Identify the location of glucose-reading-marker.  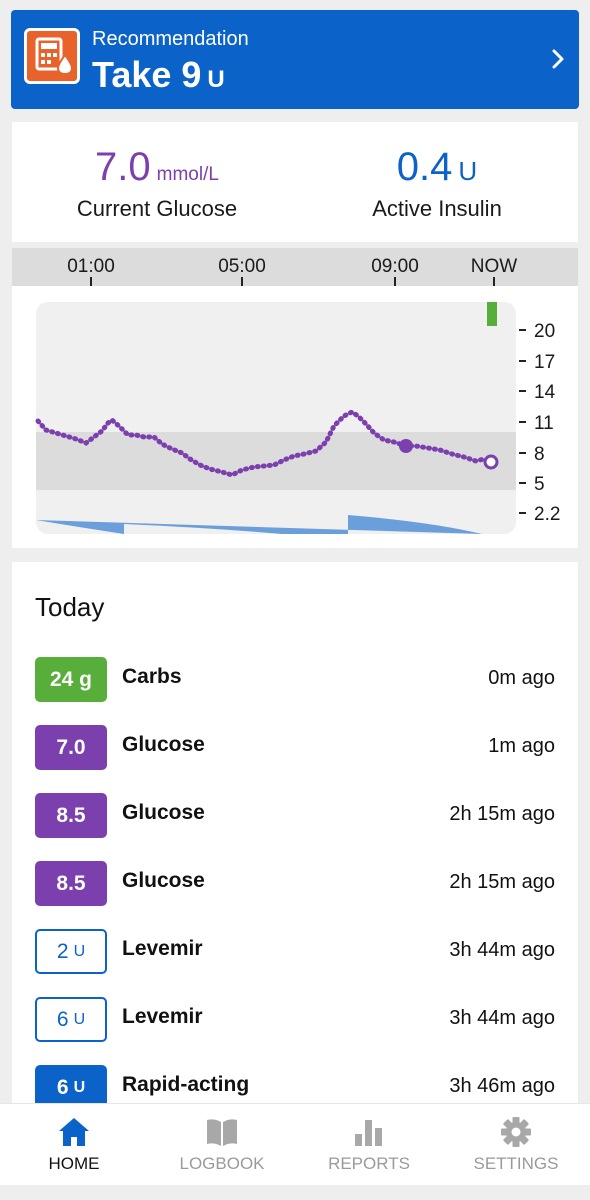
(406, 446).